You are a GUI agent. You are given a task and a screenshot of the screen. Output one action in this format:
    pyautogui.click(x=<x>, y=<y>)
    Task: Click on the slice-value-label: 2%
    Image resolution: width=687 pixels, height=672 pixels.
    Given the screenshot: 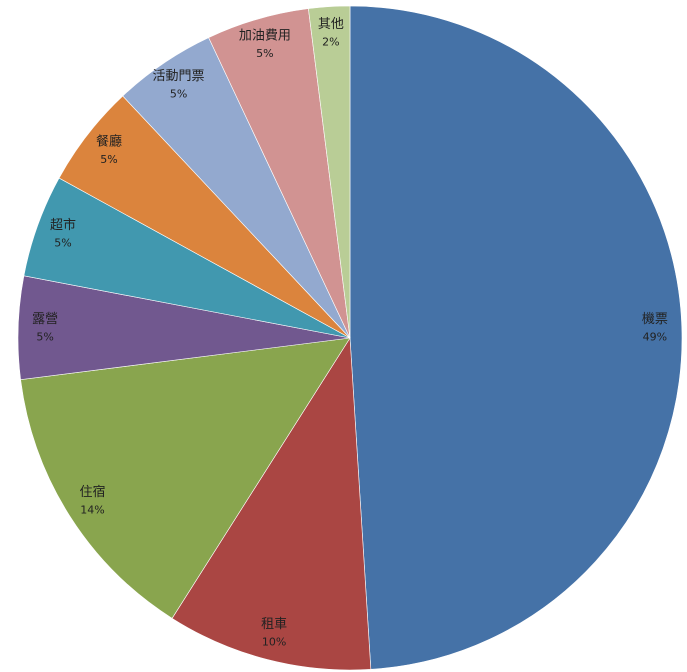 What is the action you would take?
    pyautogui.click(x=330, y=42)
    